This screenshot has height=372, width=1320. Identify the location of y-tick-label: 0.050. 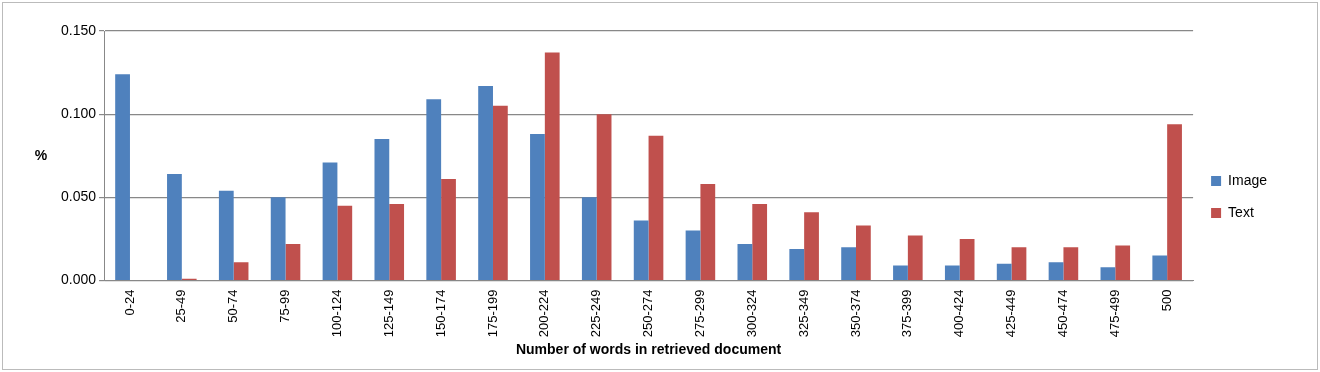
(78, 196).